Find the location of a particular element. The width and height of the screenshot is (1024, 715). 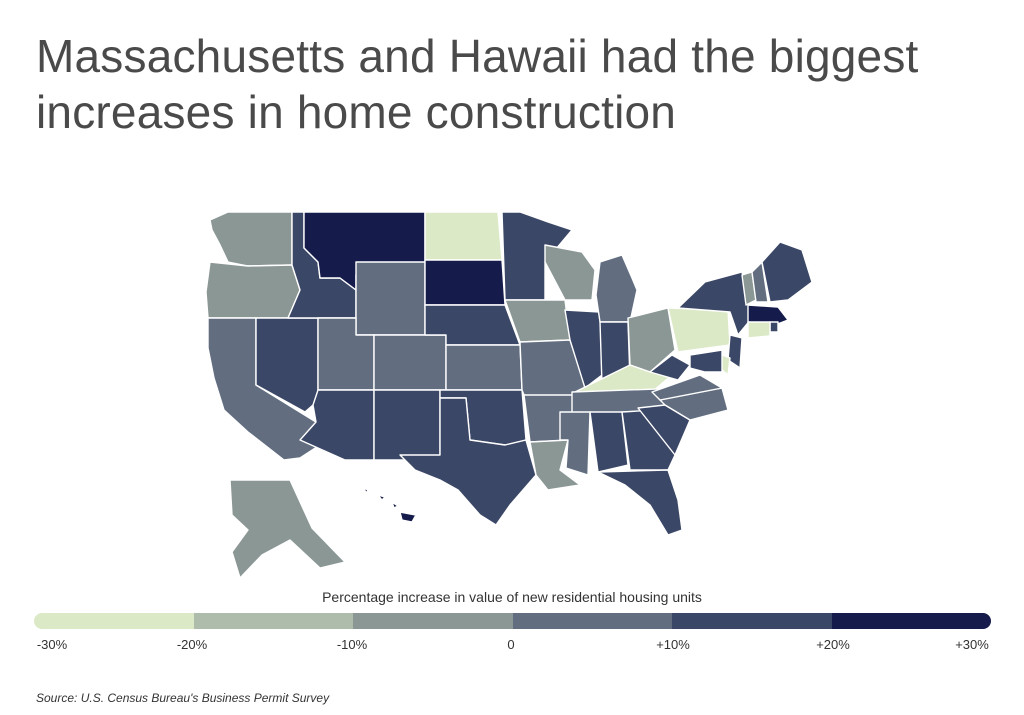

state-new-mexico is located at coordinates (407, 425).